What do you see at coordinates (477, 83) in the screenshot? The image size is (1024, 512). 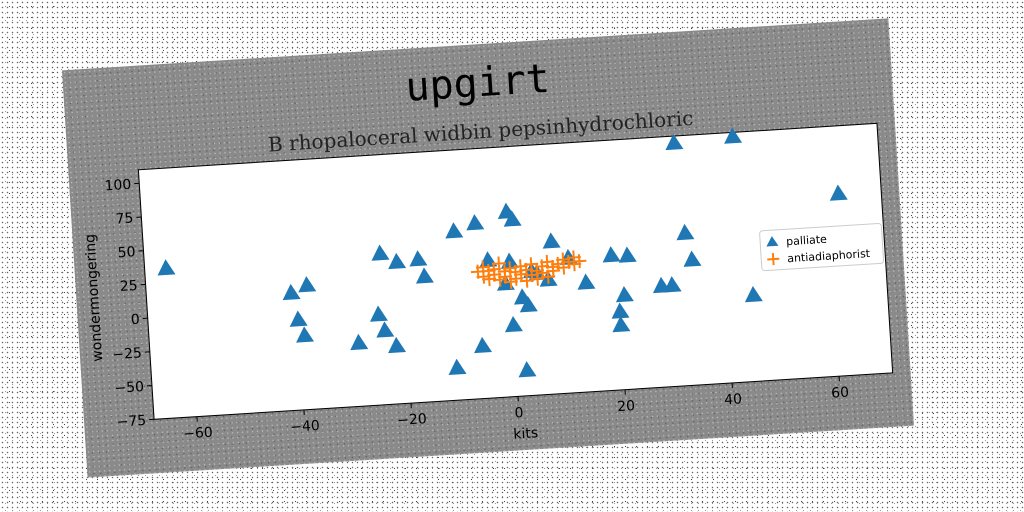 I see `chart-title: upgirt` at bounding box center [477, 83].